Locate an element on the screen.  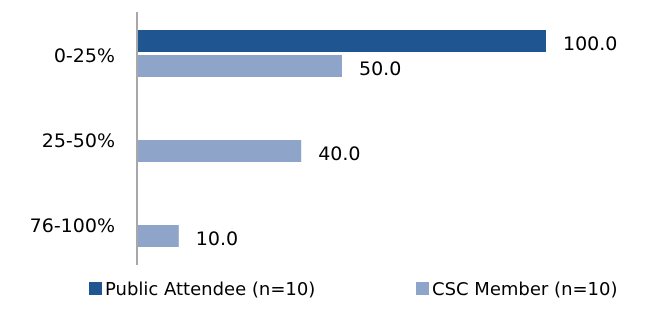
legend-label: Public Attendee (n=10) is located at coordinates (210, 289).